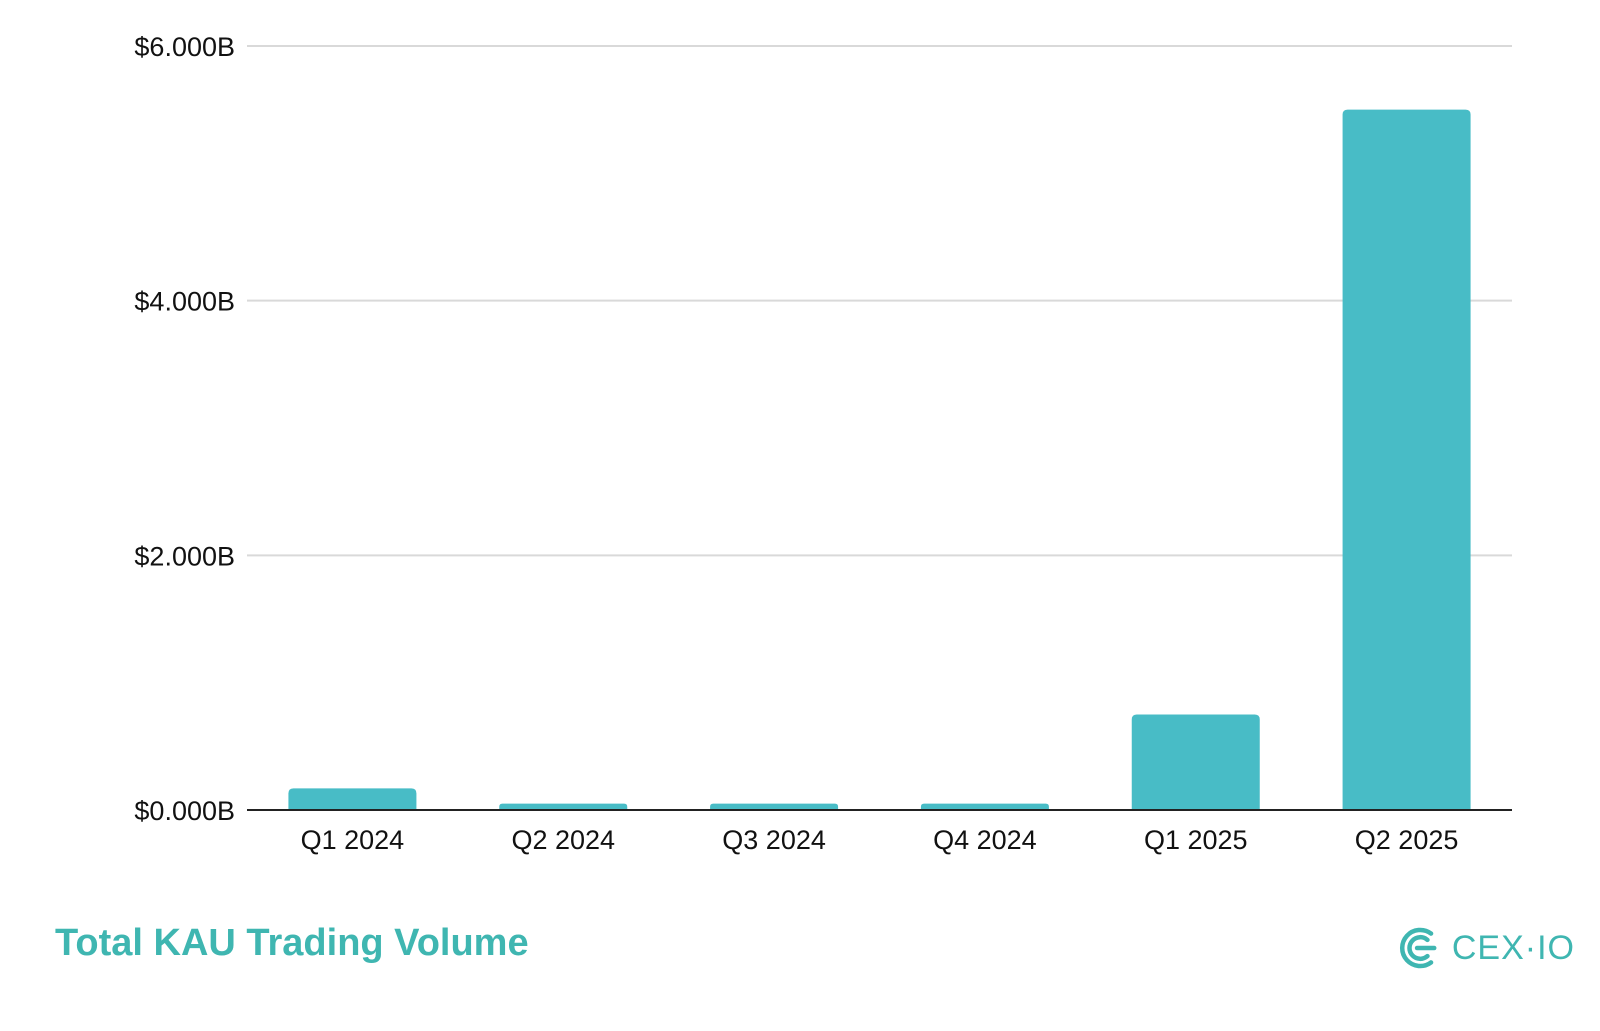 This screenshot has height=1031, width=1600. What do you see at coordinates (184, 429) in the screenshot?
I see `y-axis-tick-labels: $0.000B $2.000B $4.000B $6.000B` at bounding box center [184, 429].